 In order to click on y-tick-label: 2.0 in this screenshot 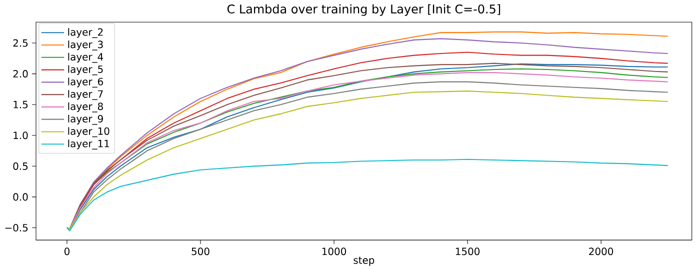, I will do `click(20, 74)`.